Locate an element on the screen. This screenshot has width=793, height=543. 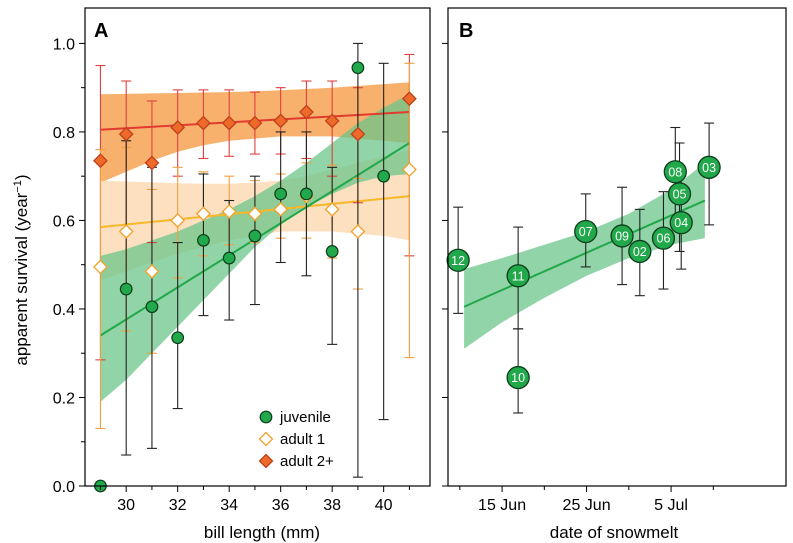
y-axis-label-end: ) is located at coordinates (21, 177).